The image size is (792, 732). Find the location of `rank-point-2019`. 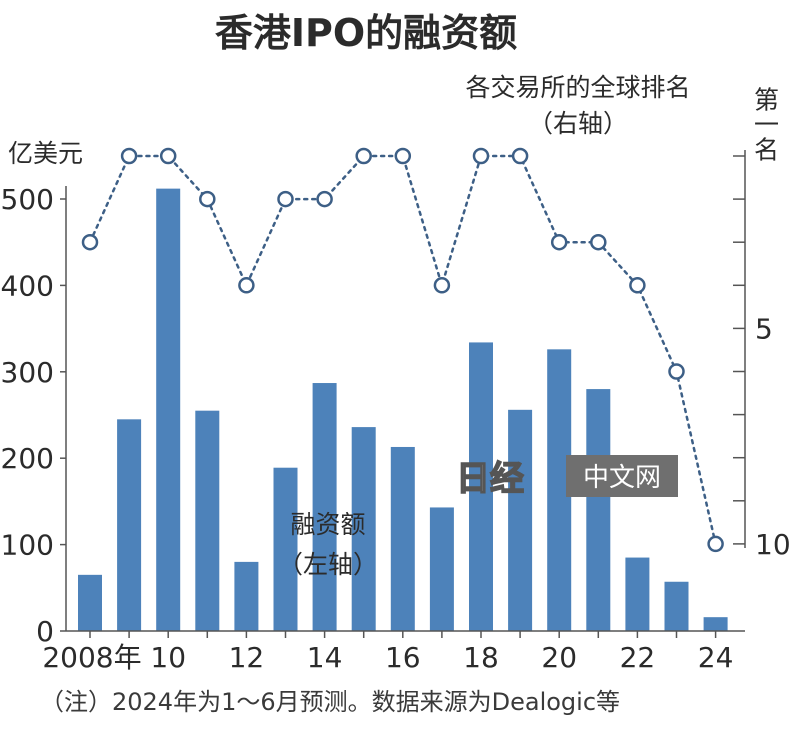

rank-point-2019 is located at coordinates (520, 156).